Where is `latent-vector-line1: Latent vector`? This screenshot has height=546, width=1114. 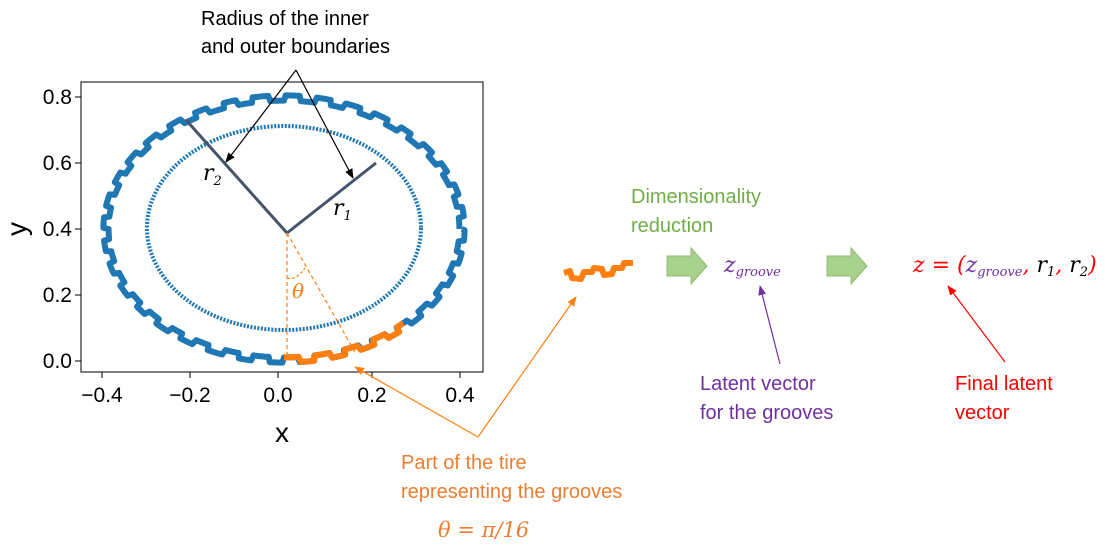 latent-vector-line1: Latent vector is located at coordinates (758, 384).